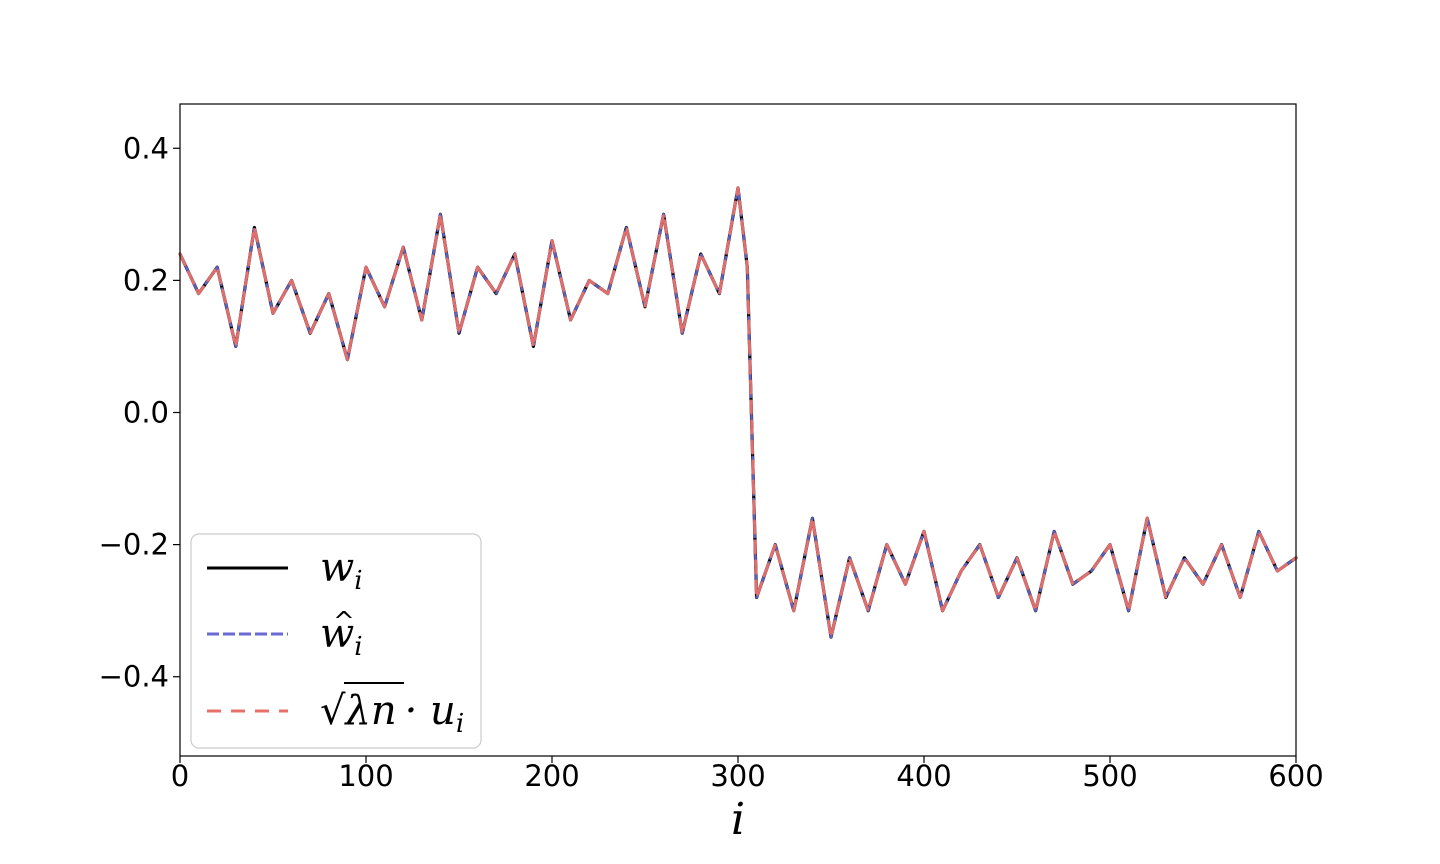 This screenshot has width=1440, height=864. Describe the element at coordinates (180, 776) in the screenshot. I see `x-tick-label: 0` at that location.